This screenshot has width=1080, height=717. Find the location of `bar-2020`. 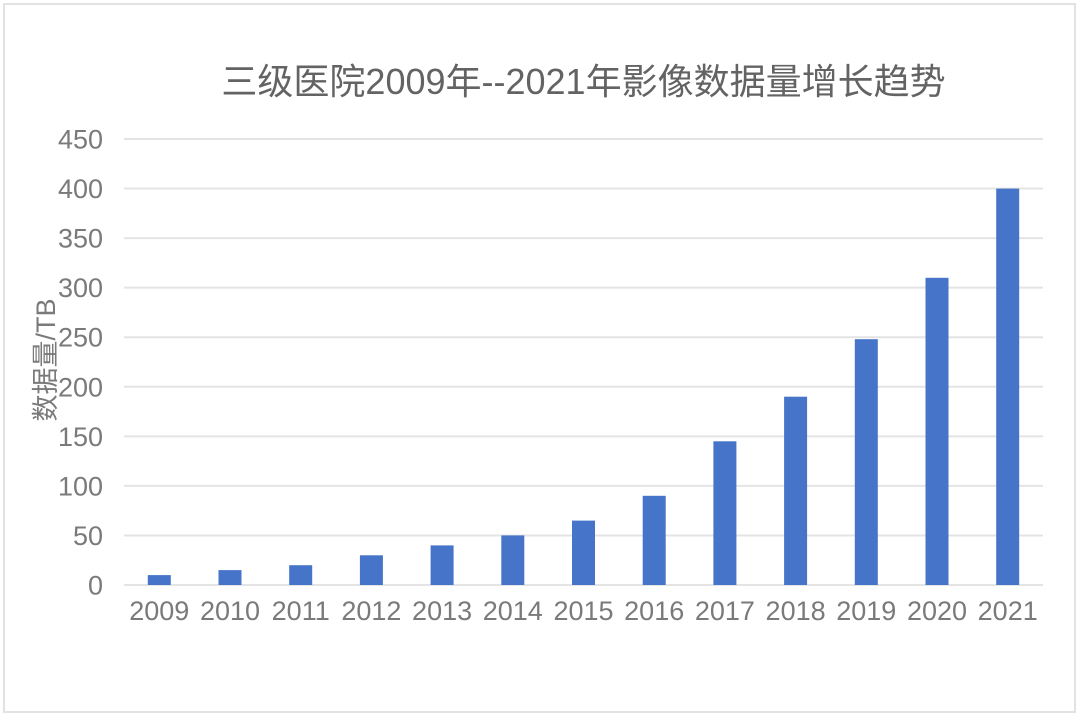

bar-2020 is located at coordinates (937, 431).